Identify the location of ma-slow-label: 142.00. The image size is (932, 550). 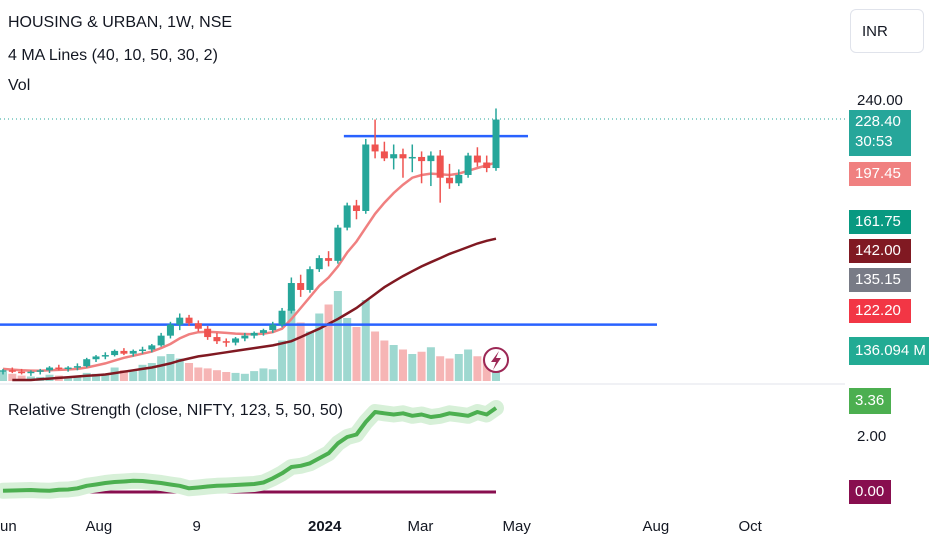
(880, 251).